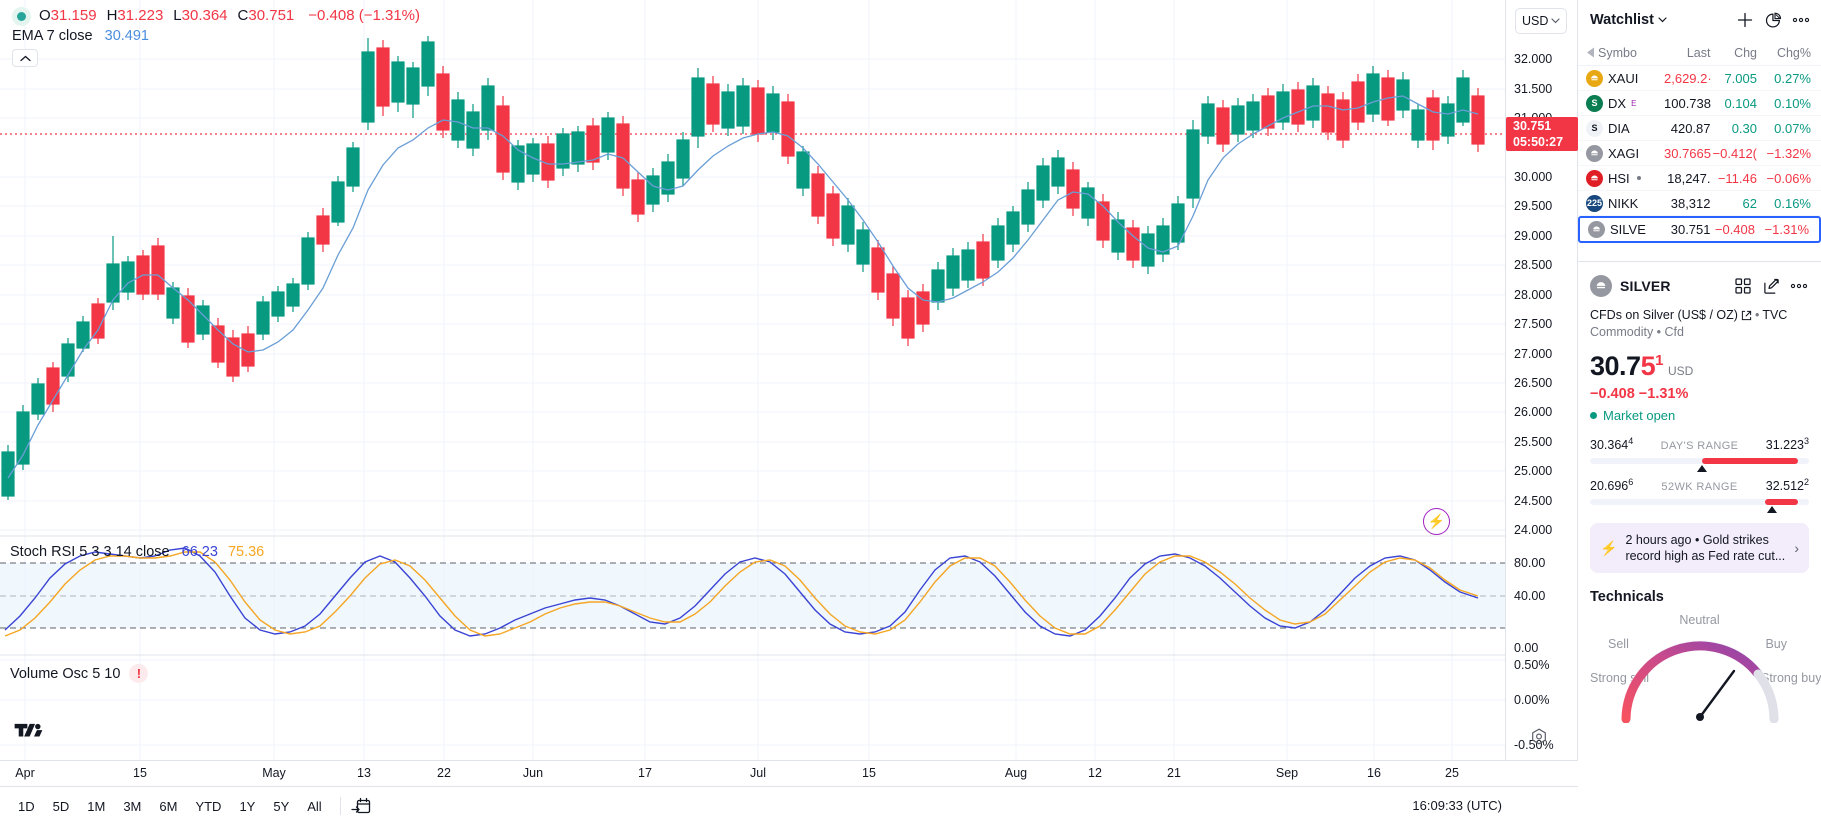 This screenshot has height=825, width=1821. Describe the element at coordinates (96, 806) in the screenshot. I see `timeframe-1m: 1M` at that location.